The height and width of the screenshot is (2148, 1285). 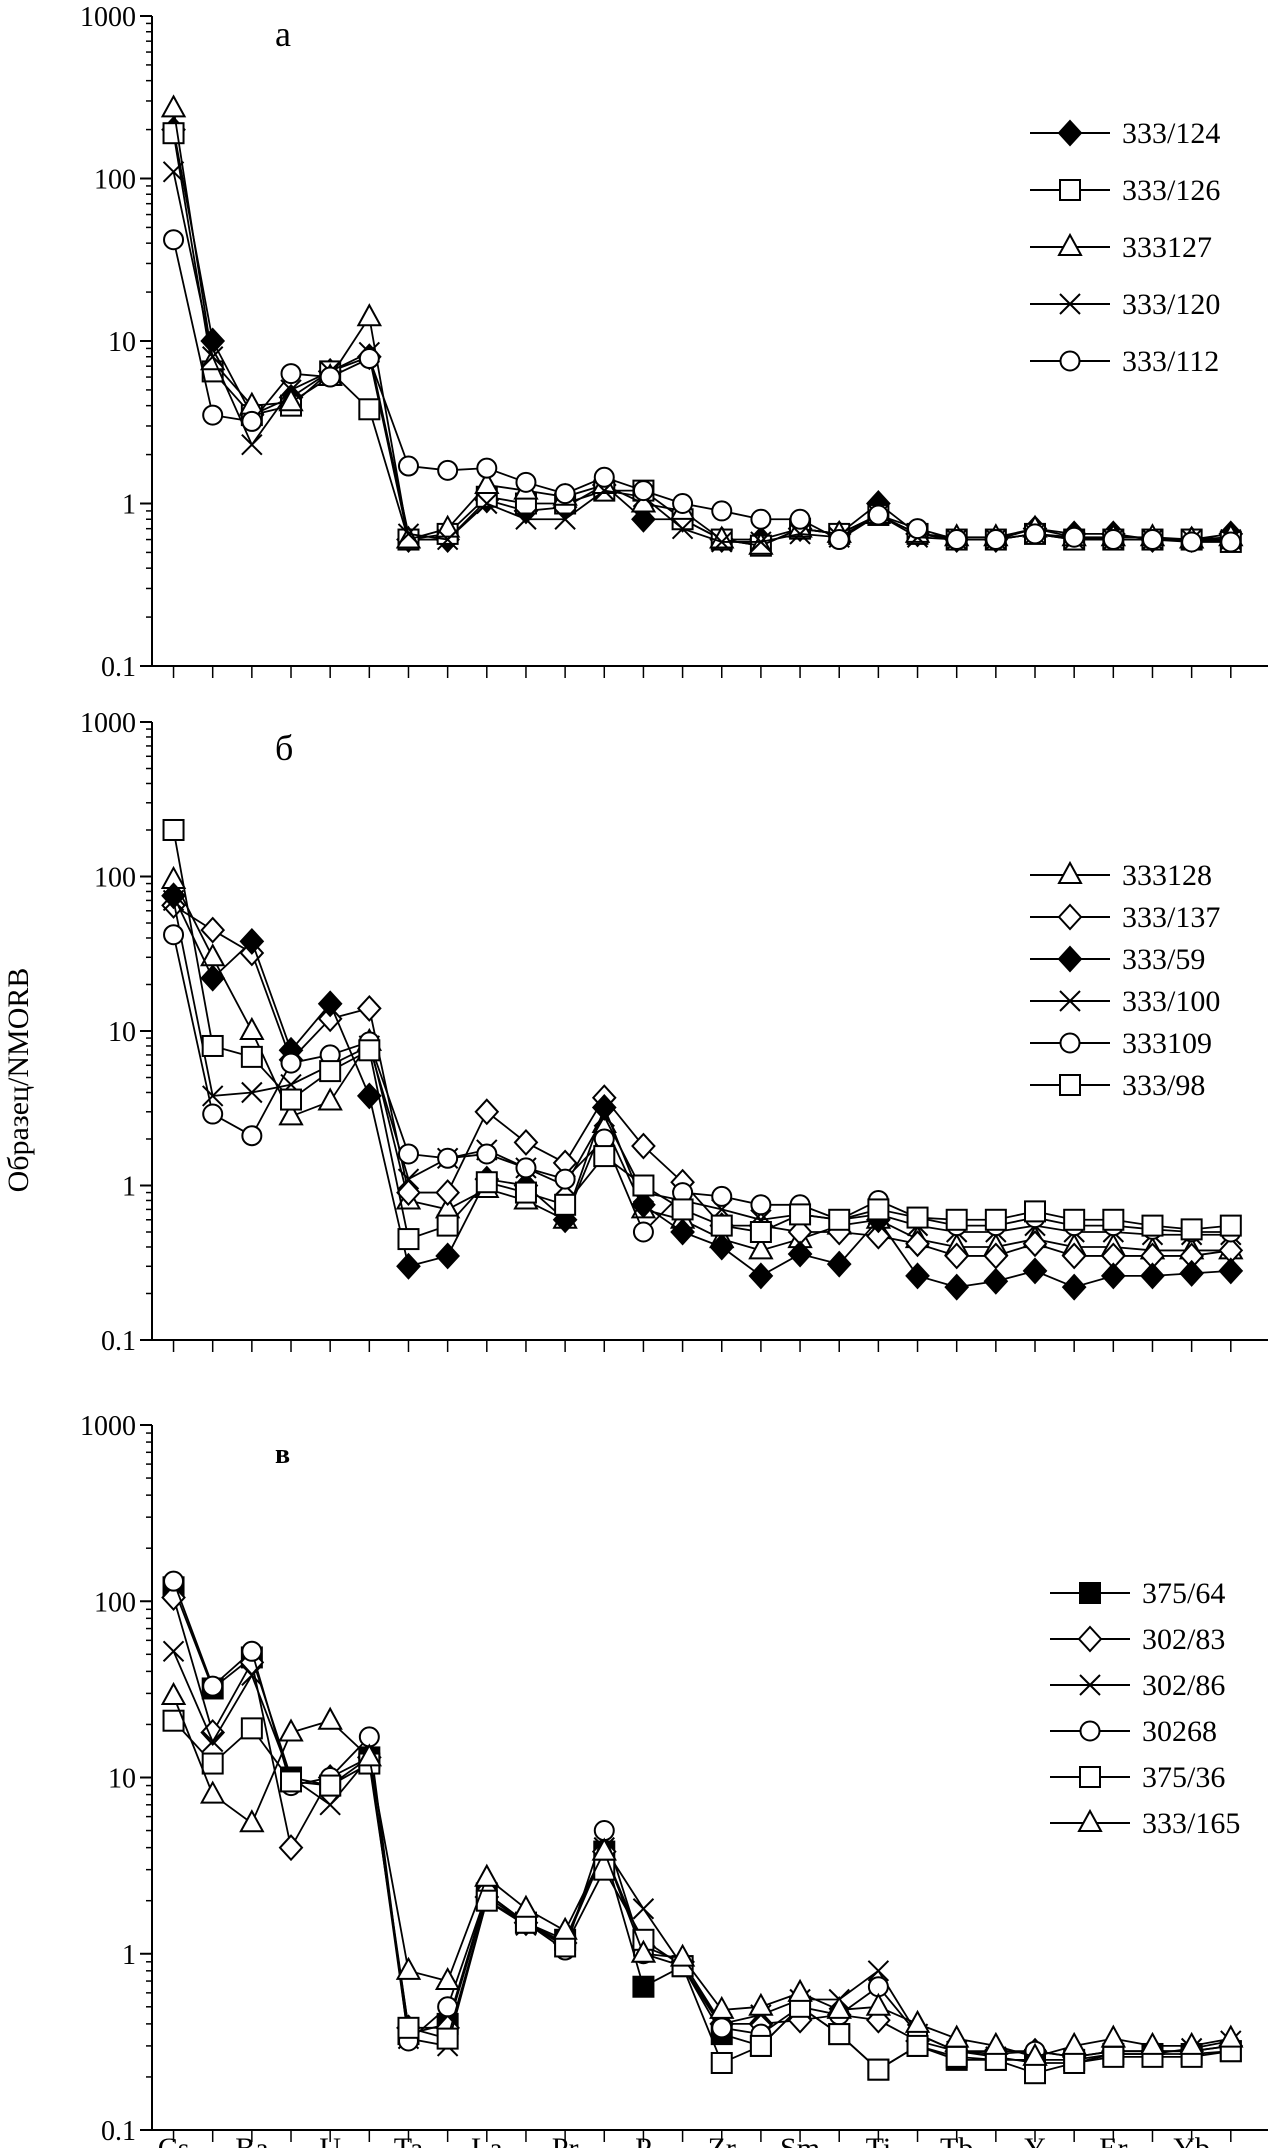 What do you see at coordinates (1183, 1685) in the screenshot?
I see `legend-label: 302/86` at bounding box center [1183, 1685].